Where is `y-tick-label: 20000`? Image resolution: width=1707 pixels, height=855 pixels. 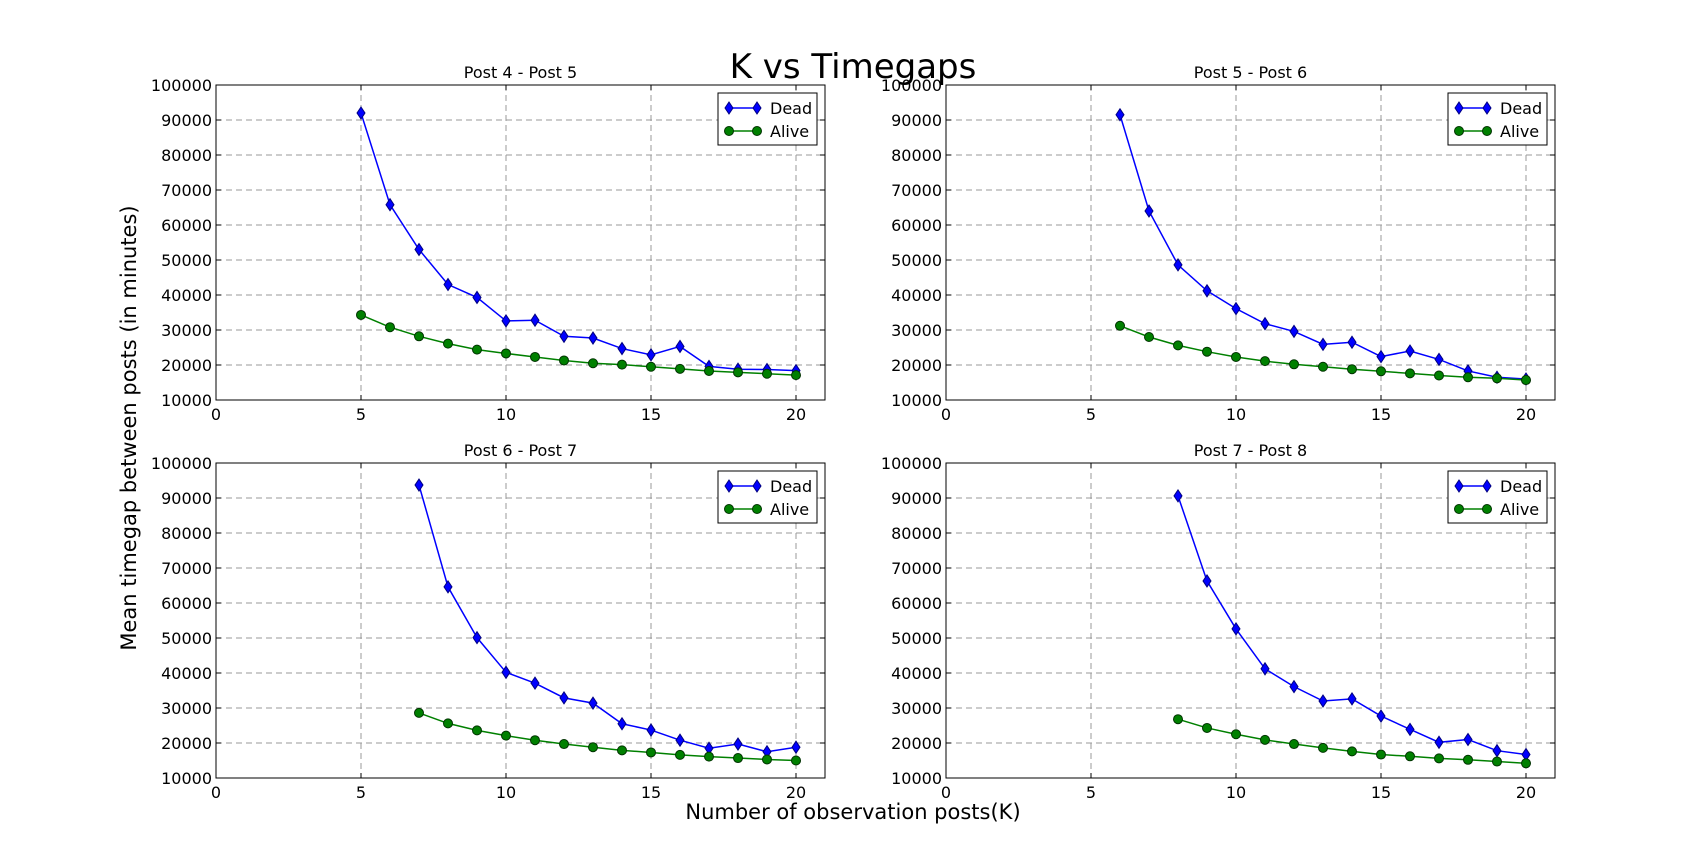 y-tick-label: 20000 is located at coordinates (186, 743).